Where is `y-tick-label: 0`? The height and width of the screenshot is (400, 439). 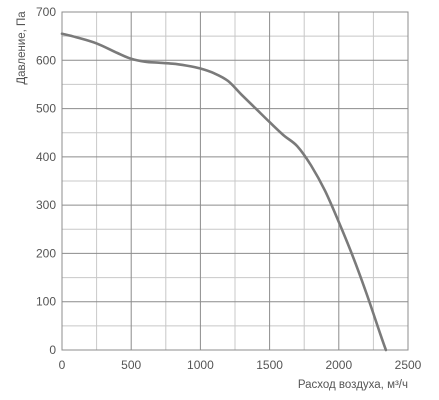
y-tick-label: 0 is located at coordinates (52, 350).